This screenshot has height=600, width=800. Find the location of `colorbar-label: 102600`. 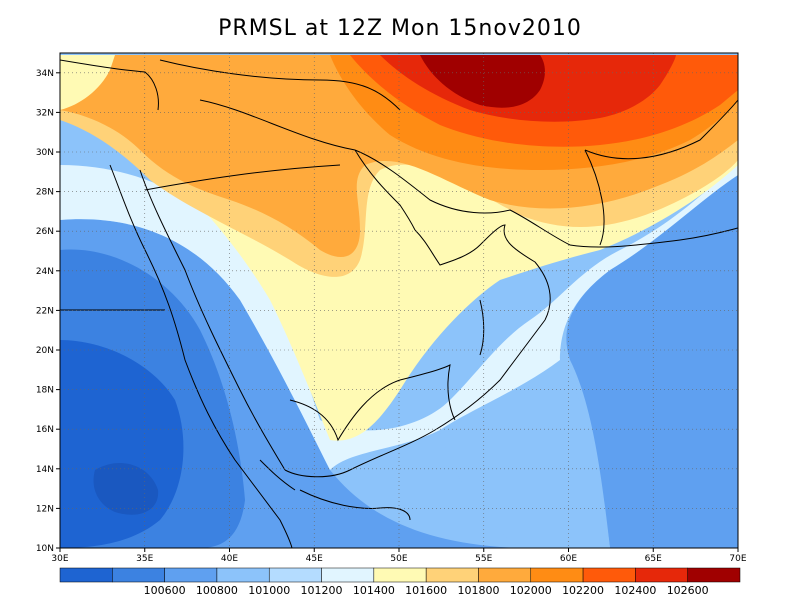

colorbar-label: 102600 is located at coordinates (688, 590).